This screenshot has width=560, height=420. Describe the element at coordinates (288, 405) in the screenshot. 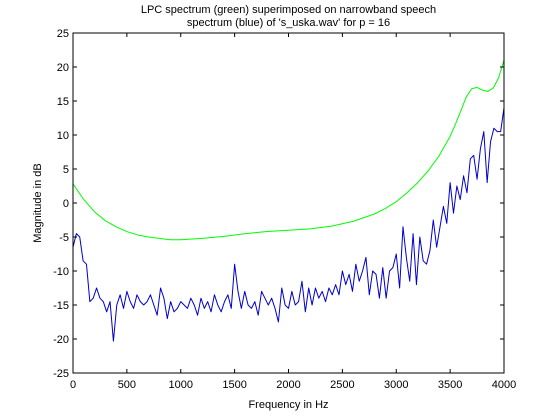

I see `x-axis-label: Frequency in Hz` at that location.